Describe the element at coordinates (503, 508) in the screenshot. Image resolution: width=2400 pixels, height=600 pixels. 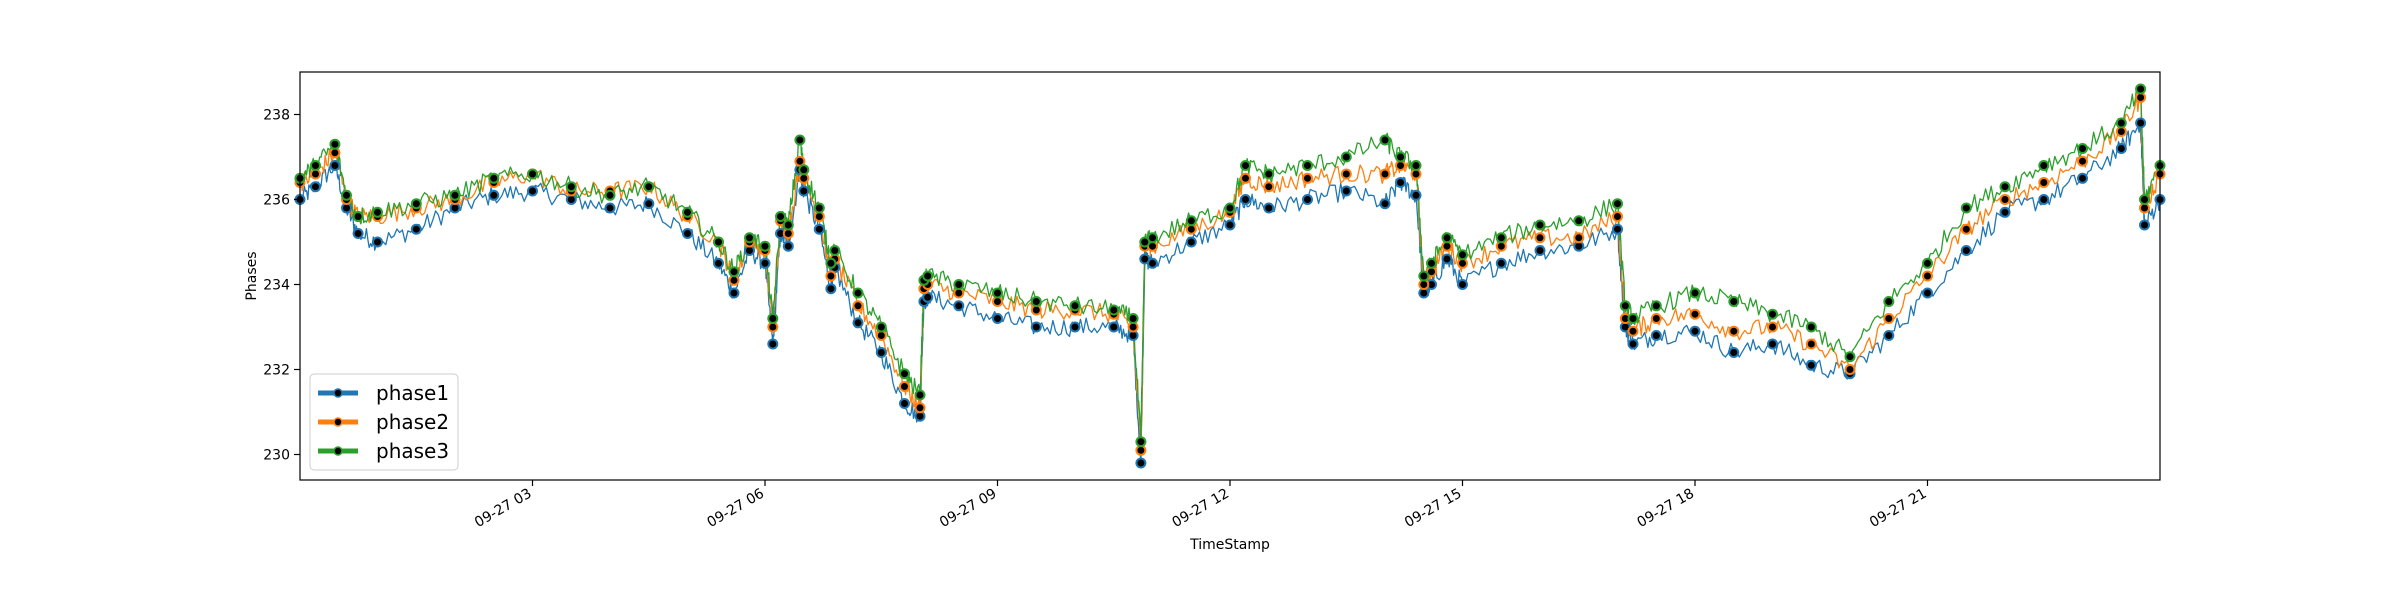
I see `x-tick-label: 09-27 03` at that location.